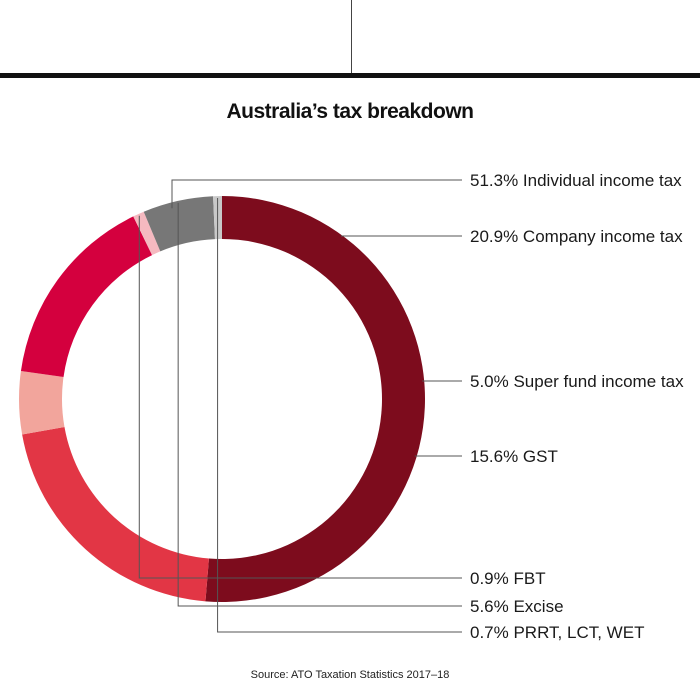 The width and height of the screenshot is (700, 700). I want to click on top-rule, so click(350, 75).